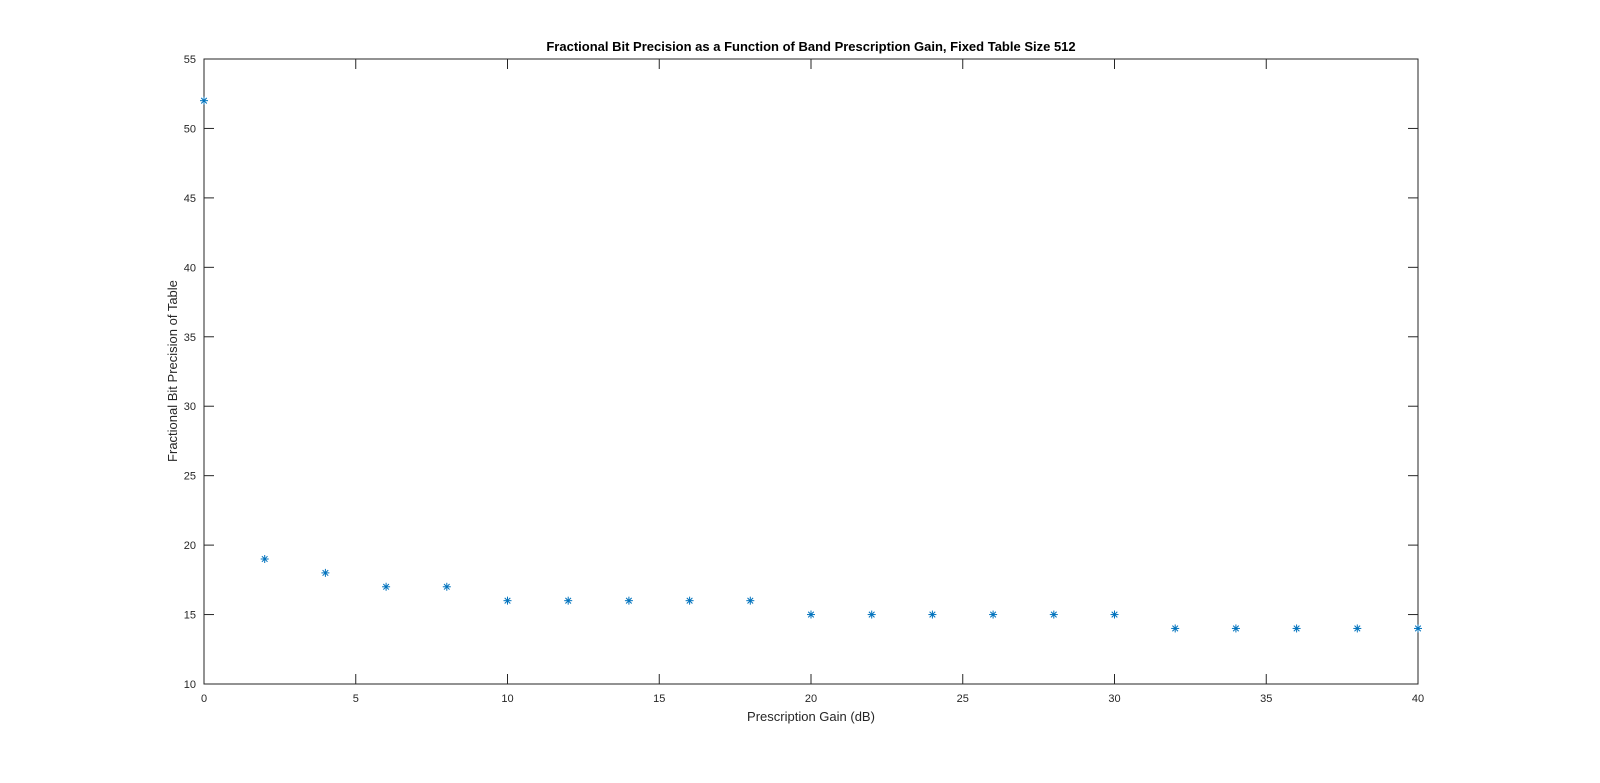 Image resolution: width=1600 pixels, height=783 pixels. What do you see at coordinates (1266, 699) in the screenshot?
I see `x-tick-label: 35` at bounding box center [1266, 699].